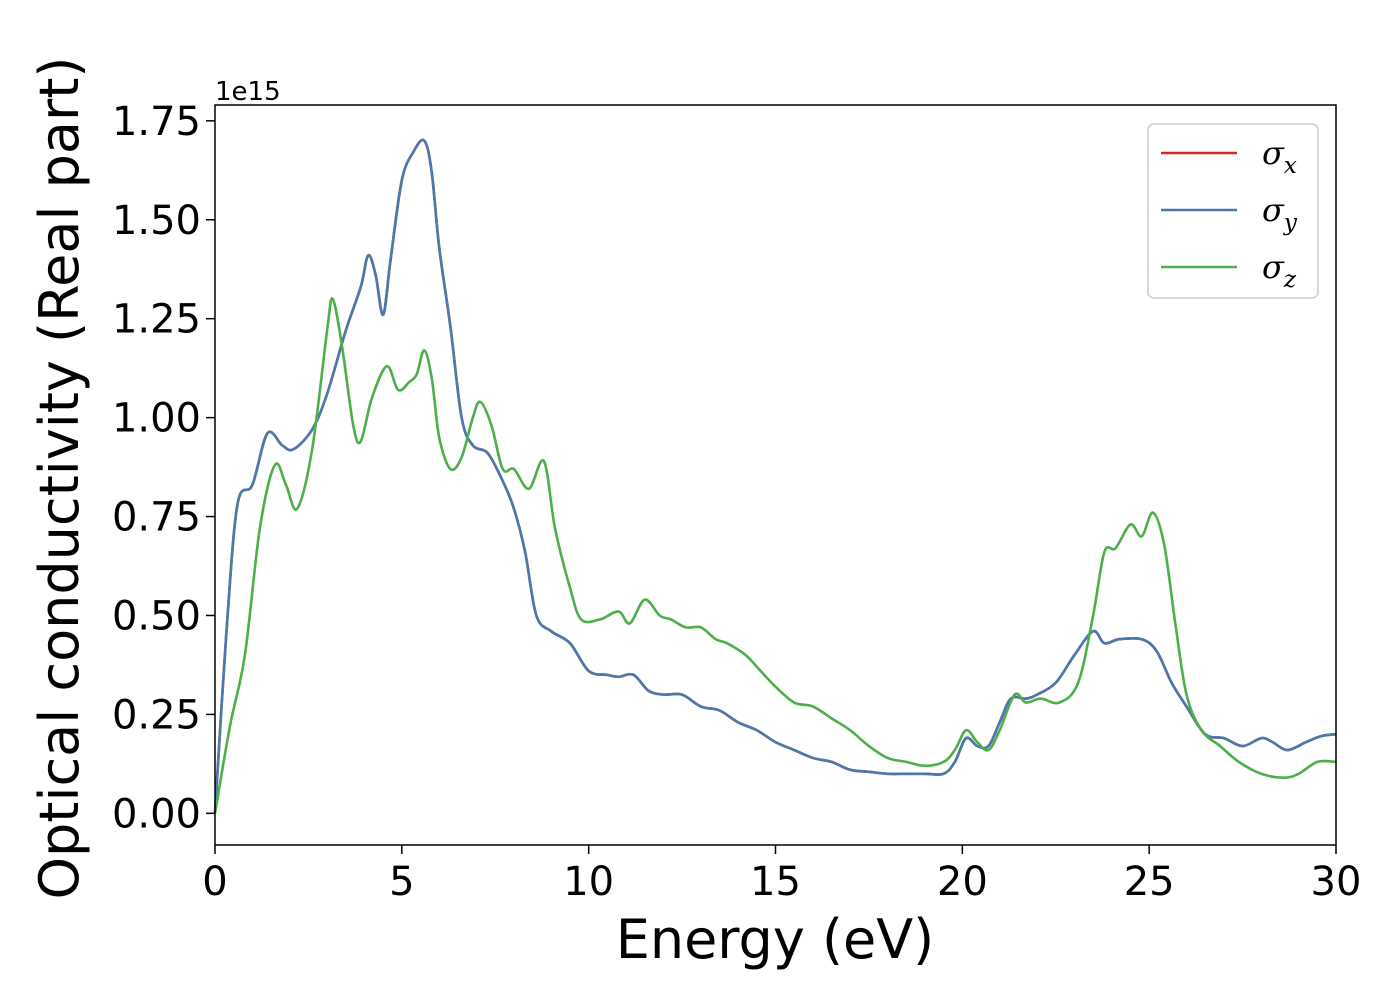 The width and height of the screenshot is (1400, 1000). Describe the element at coordinates (962, 882) in the screenshot. I see `x-tick-label: 20` at that location.